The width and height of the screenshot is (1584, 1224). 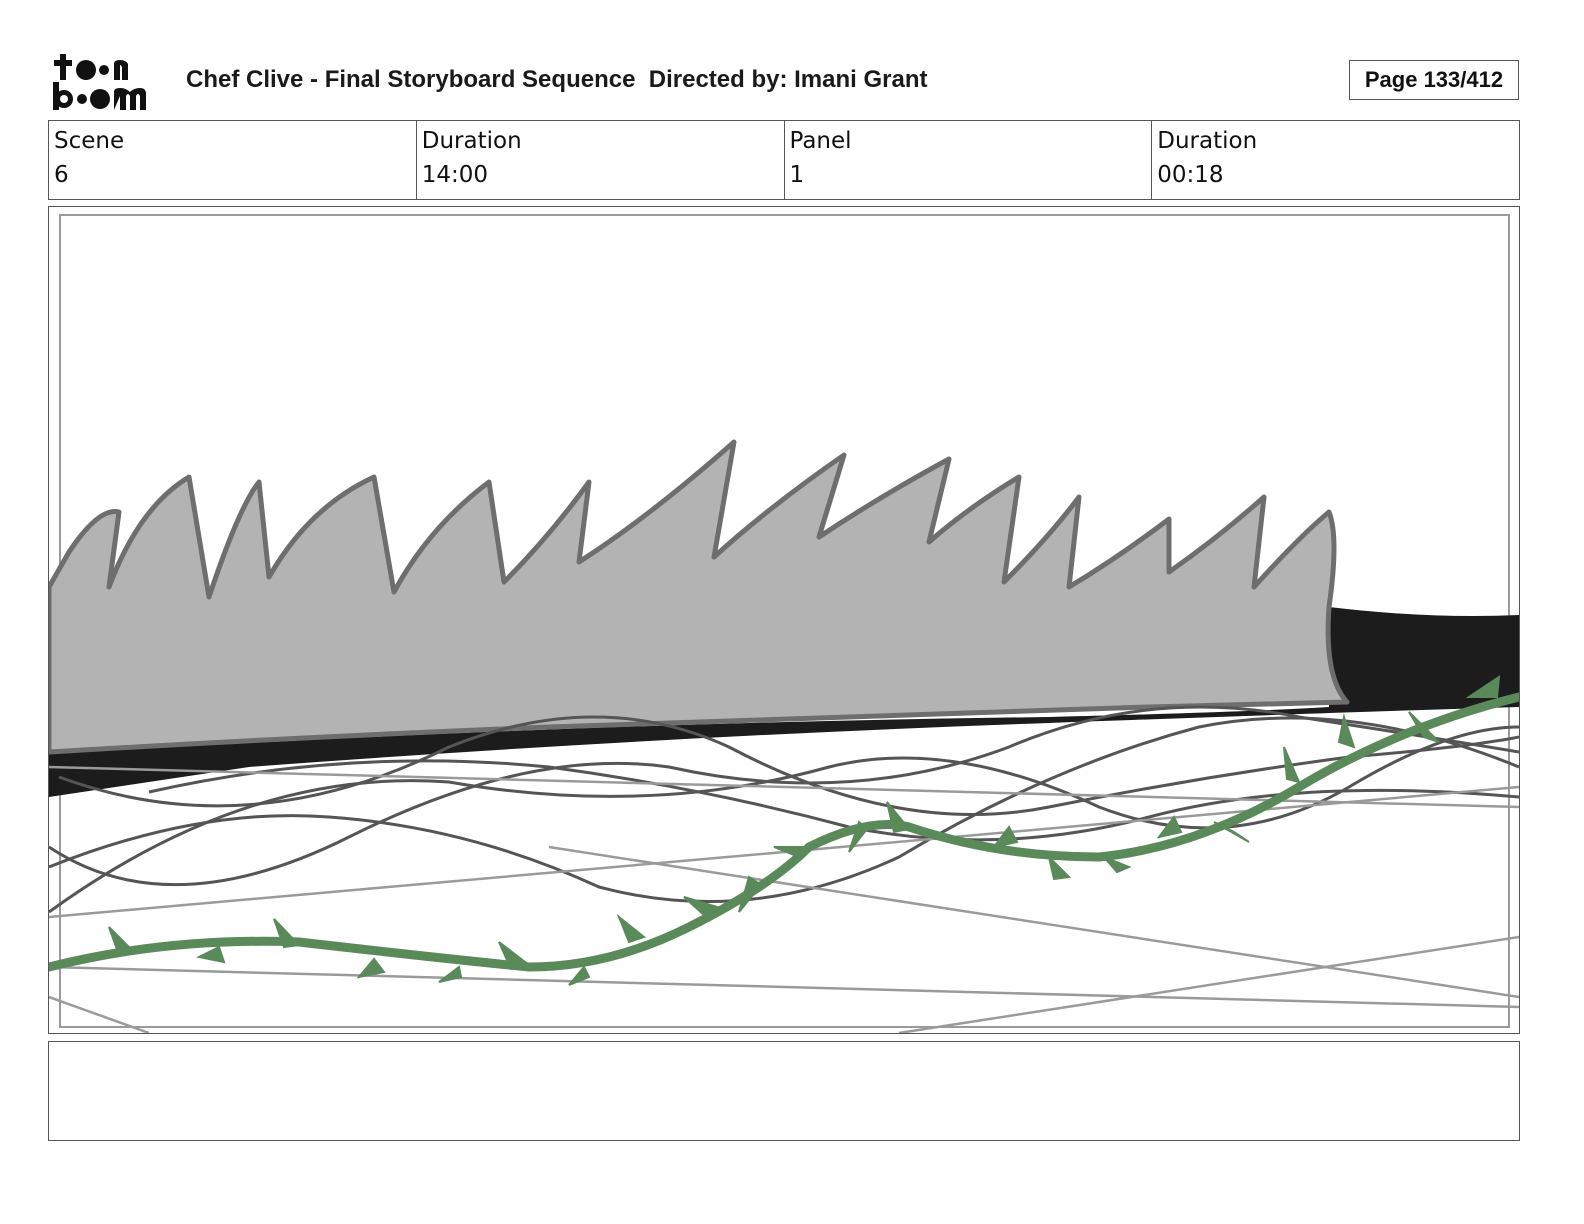 What do you see at coordinates (99, 82) in the screenshot?
I see `toonboom-logo-icon` at bounding box center [99, 82].